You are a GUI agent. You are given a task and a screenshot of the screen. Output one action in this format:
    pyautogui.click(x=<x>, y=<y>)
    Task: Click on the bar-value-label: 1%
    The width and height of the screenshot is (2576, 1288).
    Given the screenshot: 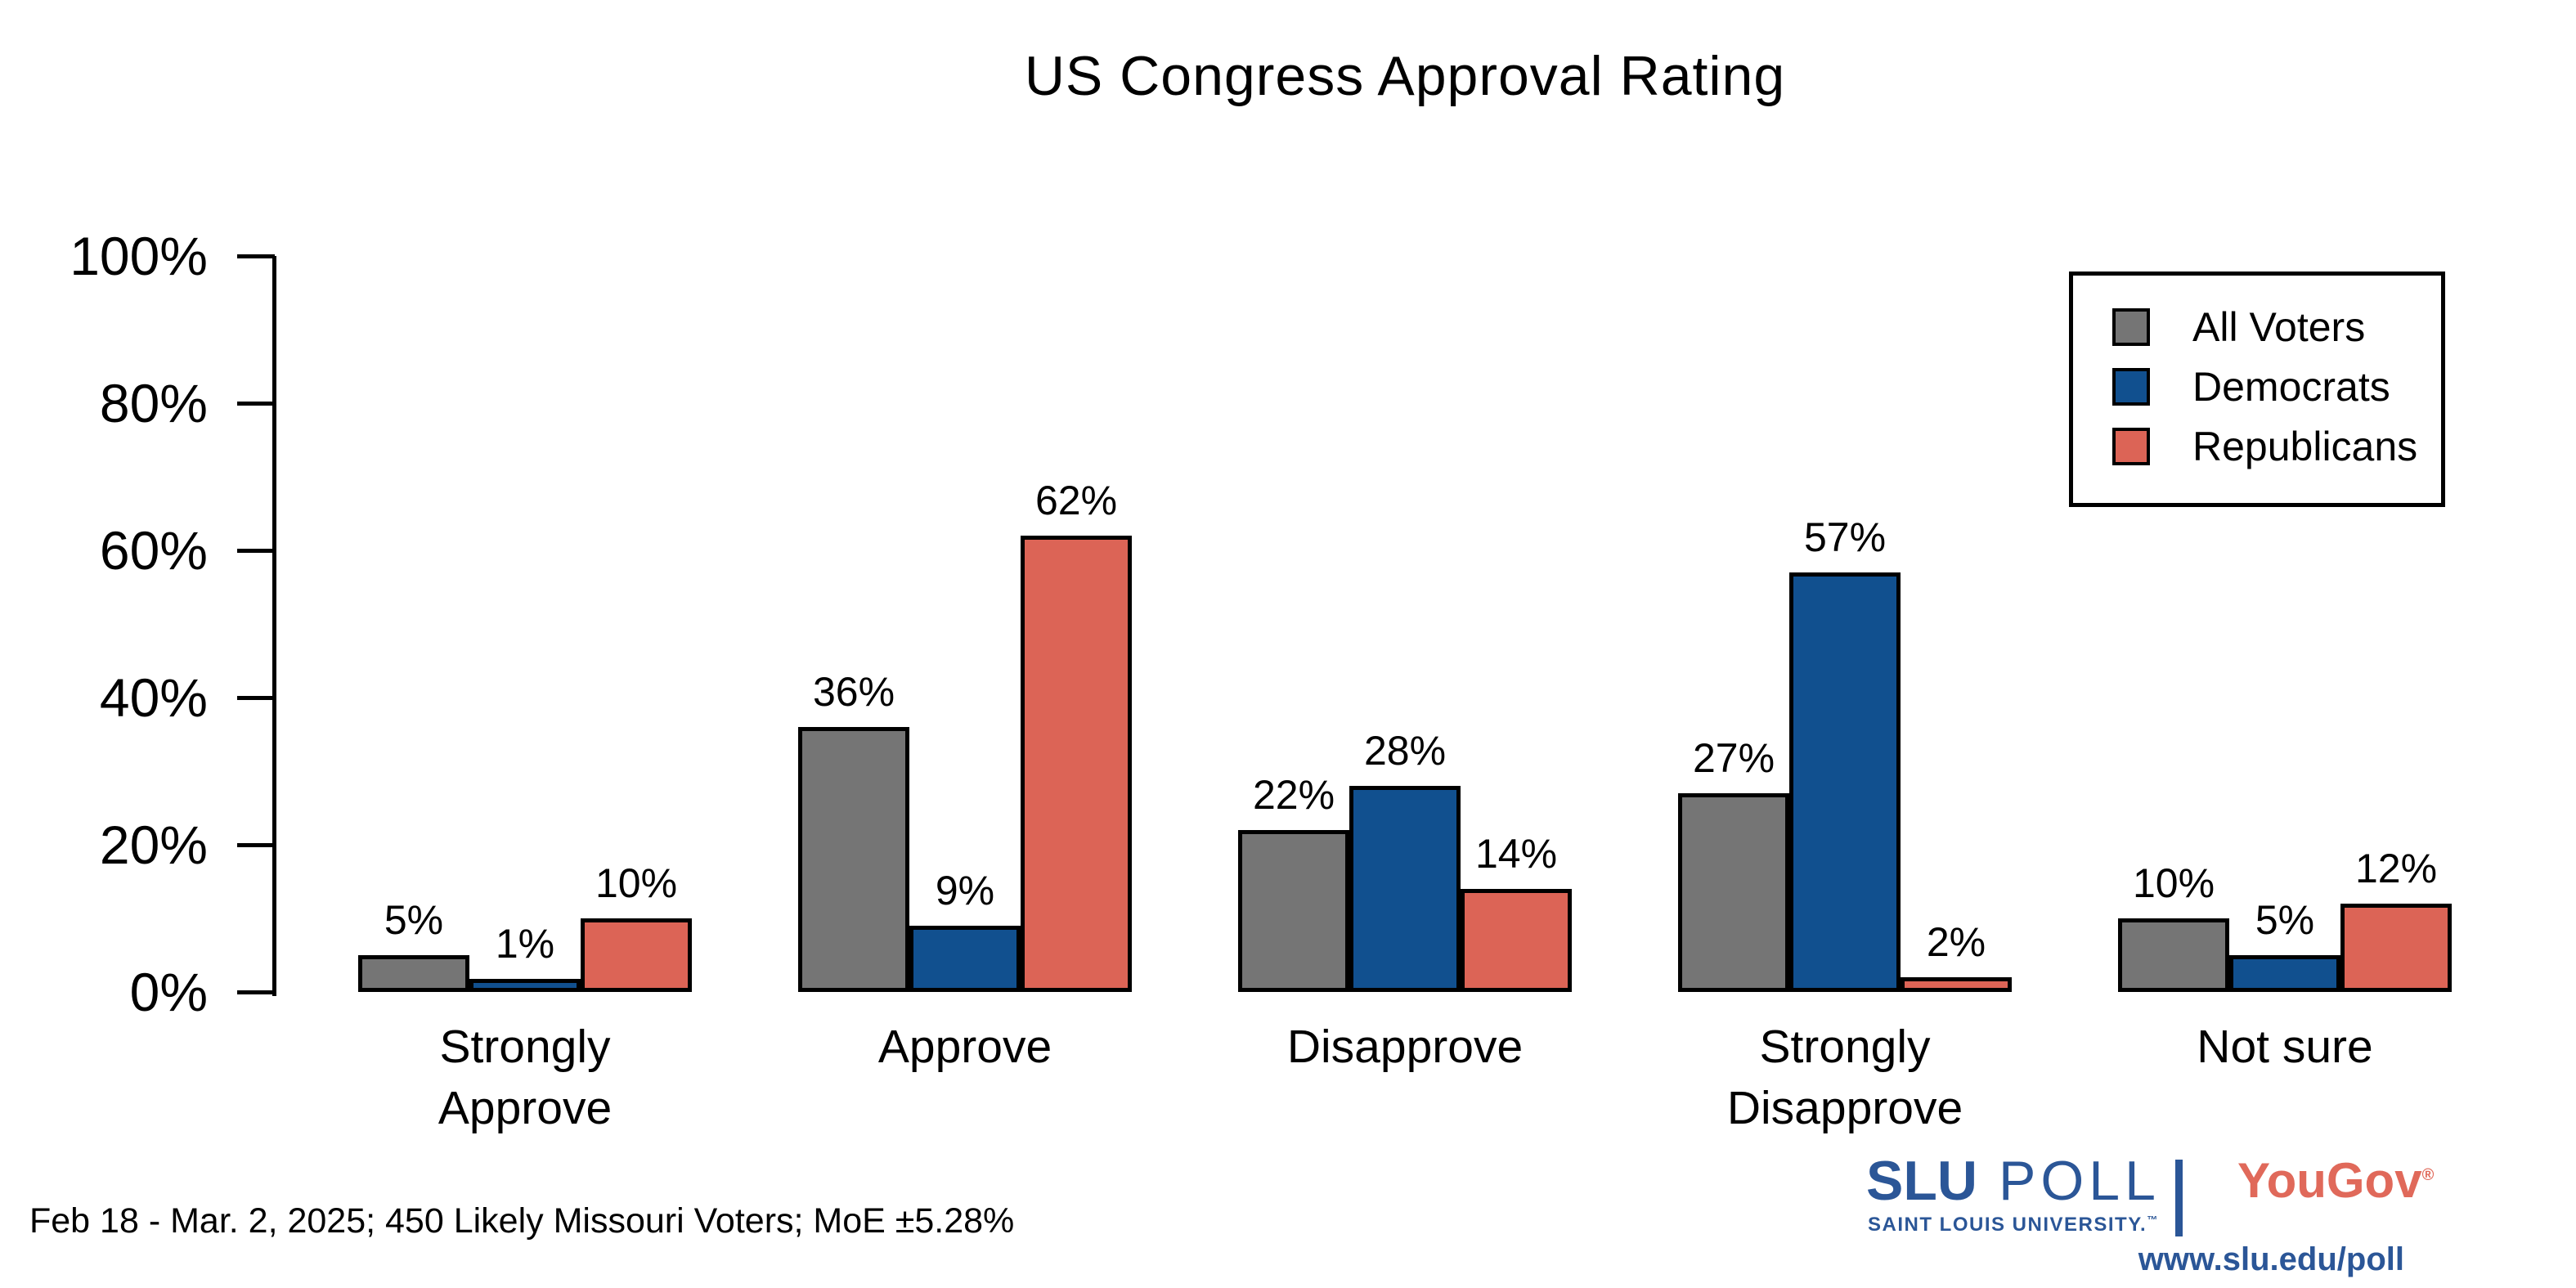 What is the action you would take?
    pyautogui.click(x=525, y=944)
    